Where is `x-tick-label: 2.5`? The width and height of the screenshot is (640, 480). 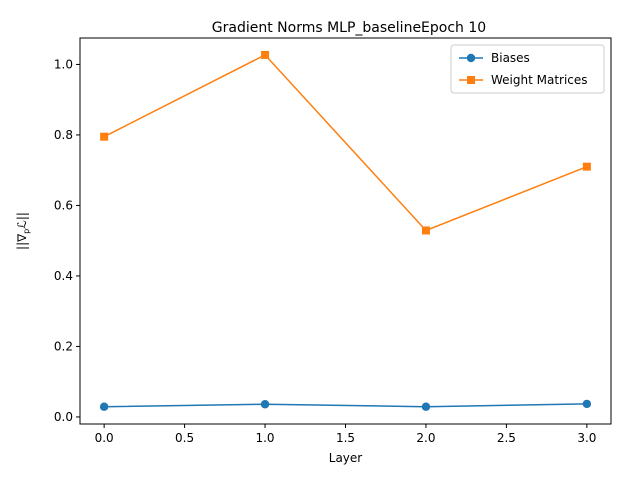
x-tick-label: 2.5 is located at coordinates (506, 438).